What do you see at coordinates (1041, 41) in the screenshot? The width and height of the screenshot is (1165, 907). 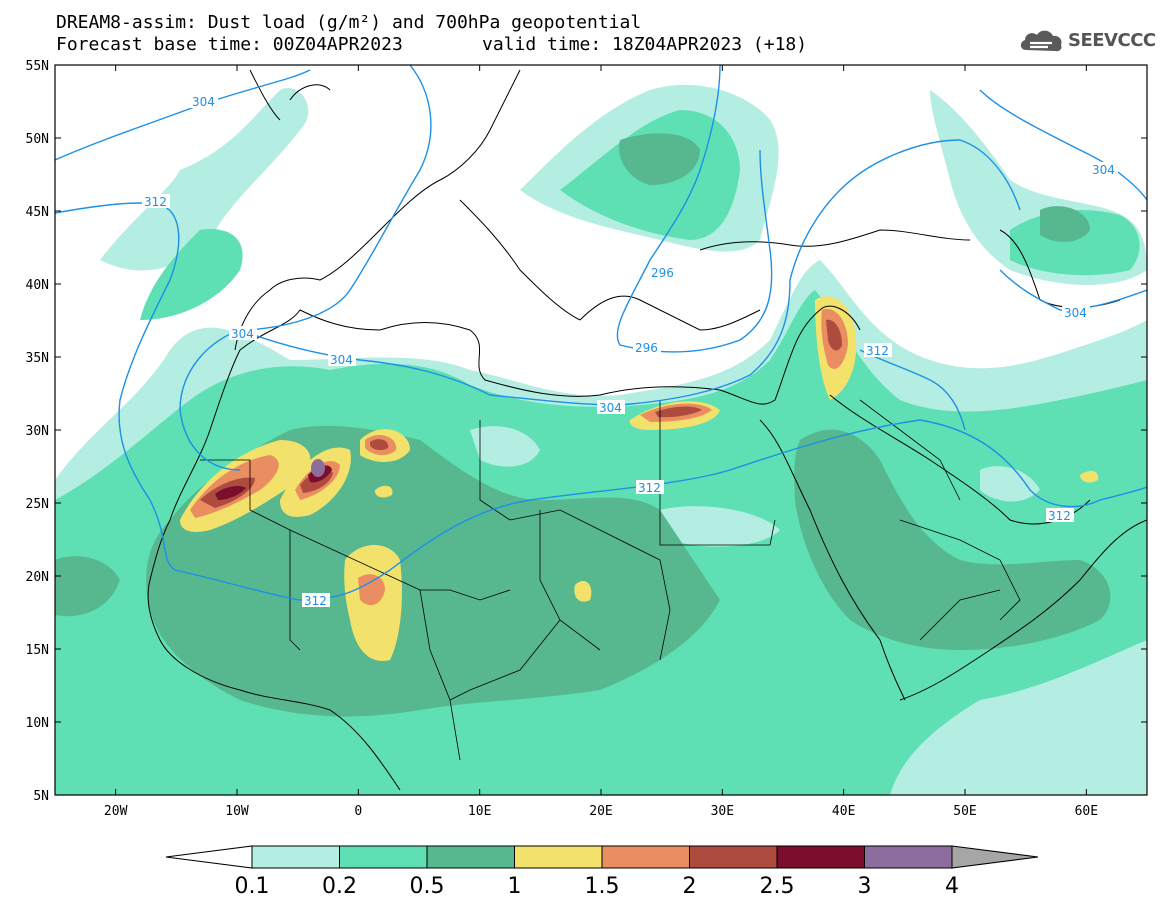 I see `cloud-logo-icon` at bounding box center [1041, 41].